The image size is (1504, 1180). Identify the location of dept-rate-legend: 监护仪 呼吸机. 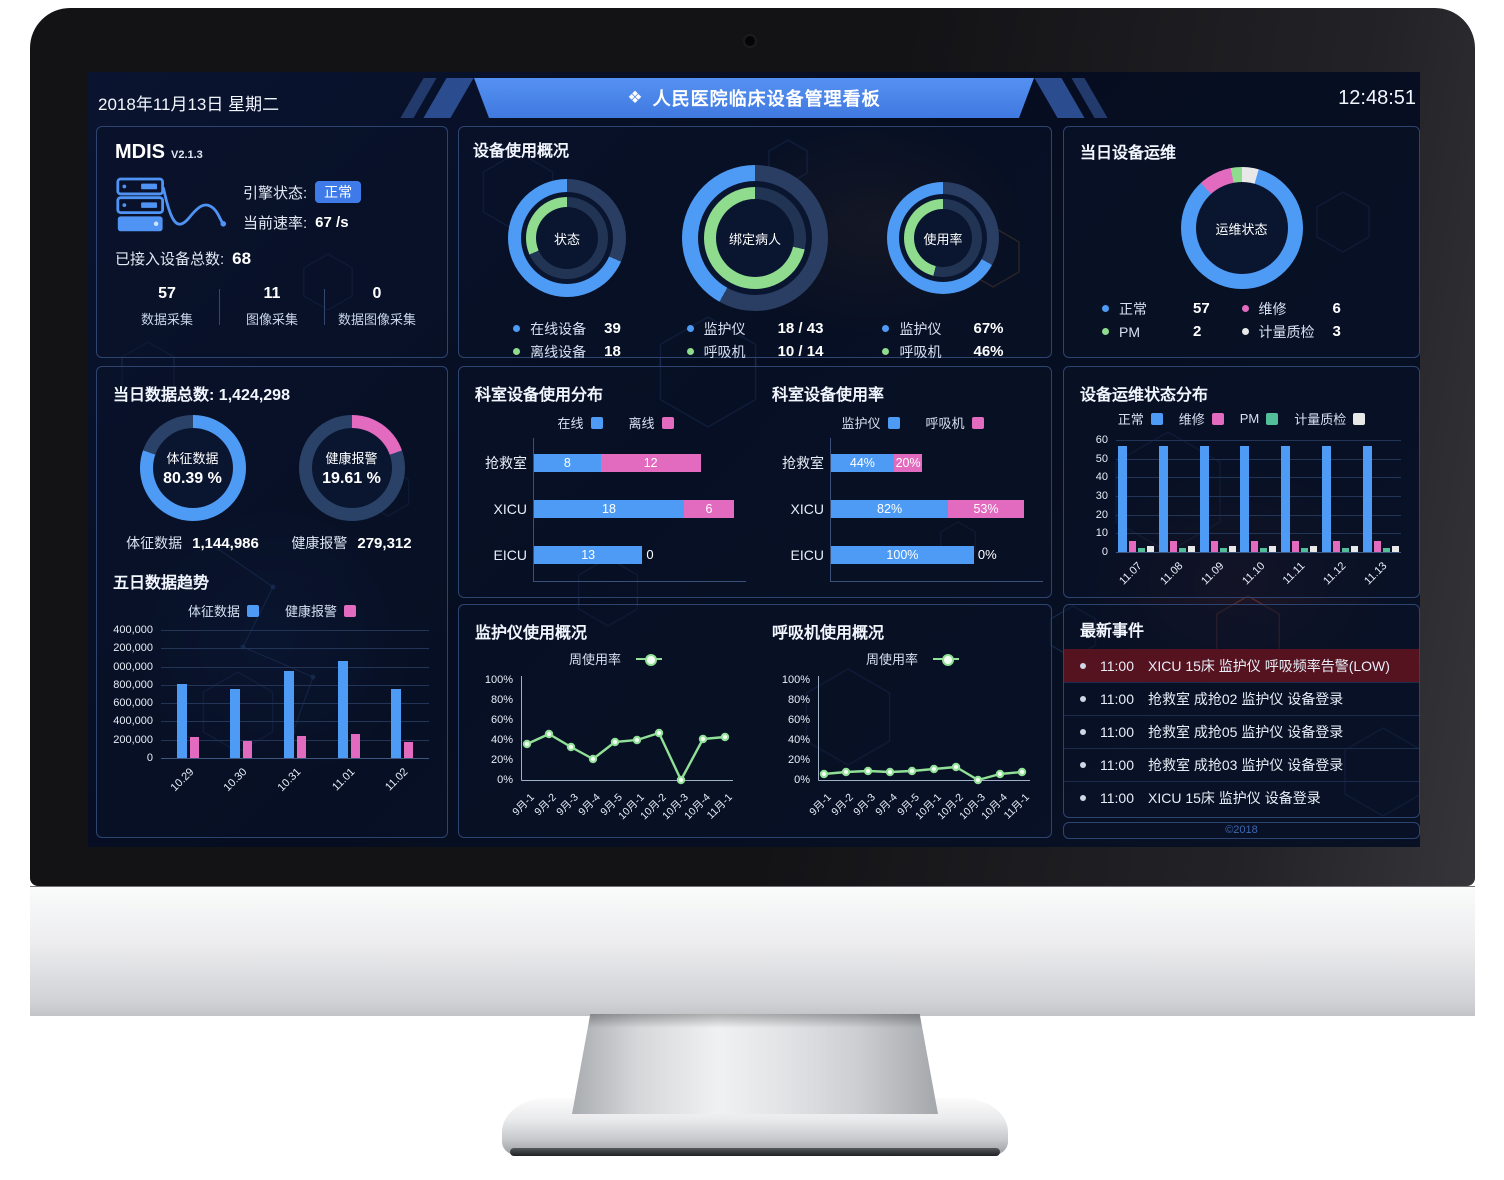
(912, 422).